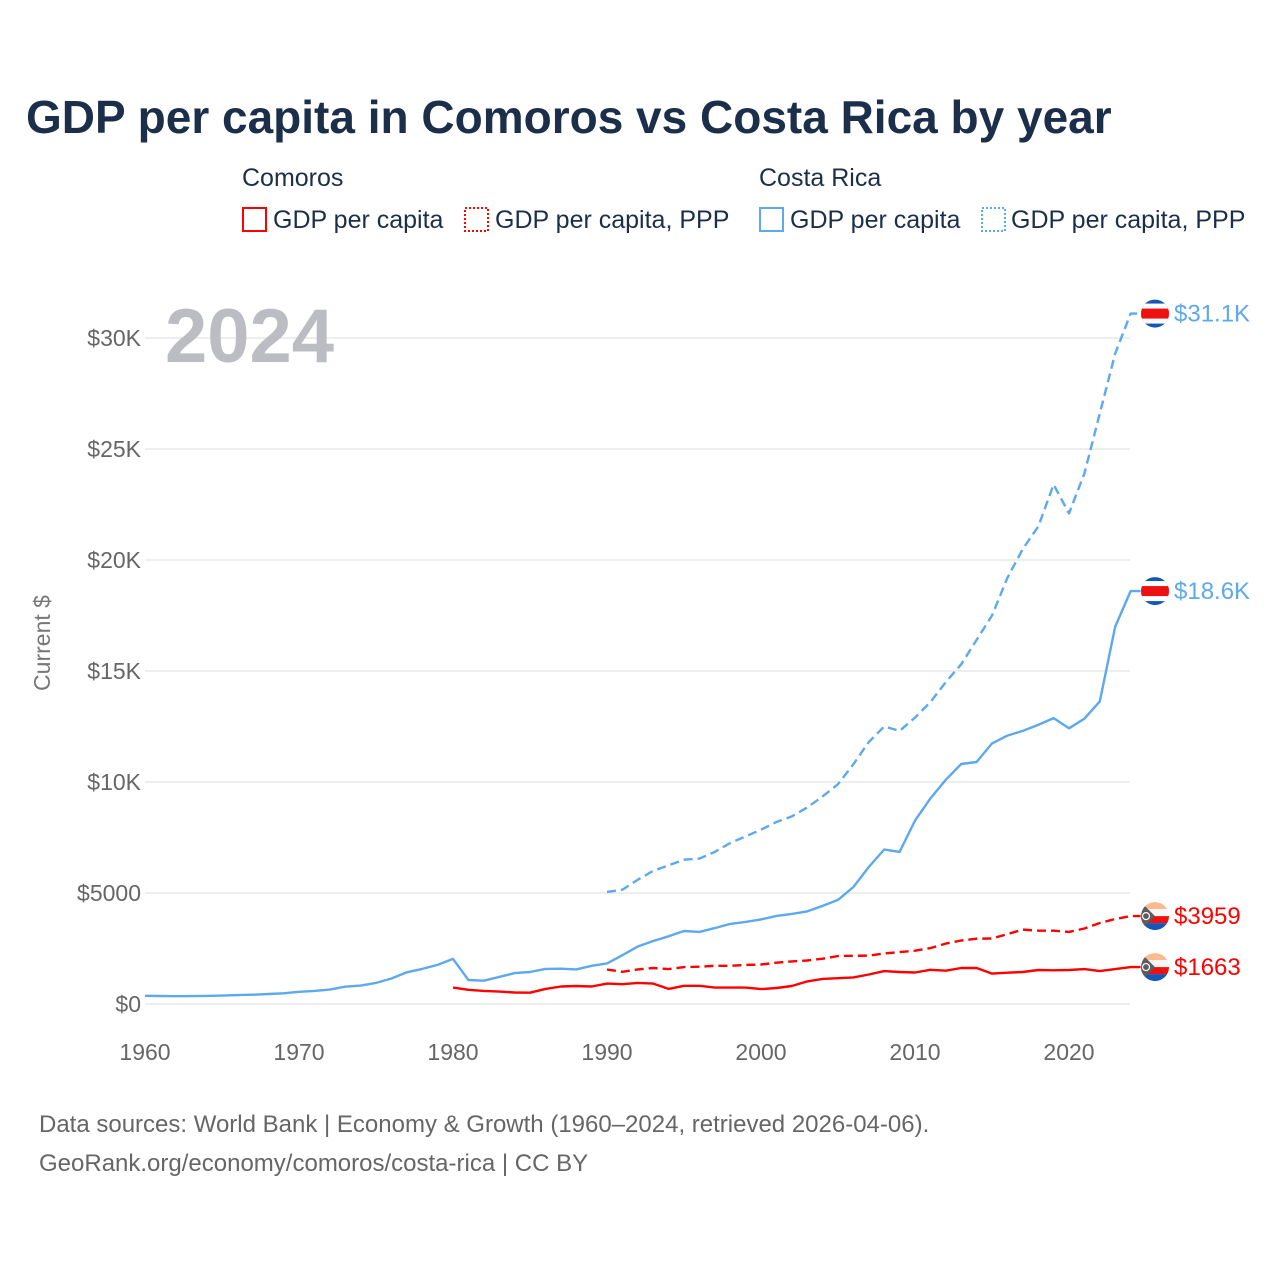 The image size is (1280, 1280). I want to click on end-value-label: $1663, so click(1207, 967).